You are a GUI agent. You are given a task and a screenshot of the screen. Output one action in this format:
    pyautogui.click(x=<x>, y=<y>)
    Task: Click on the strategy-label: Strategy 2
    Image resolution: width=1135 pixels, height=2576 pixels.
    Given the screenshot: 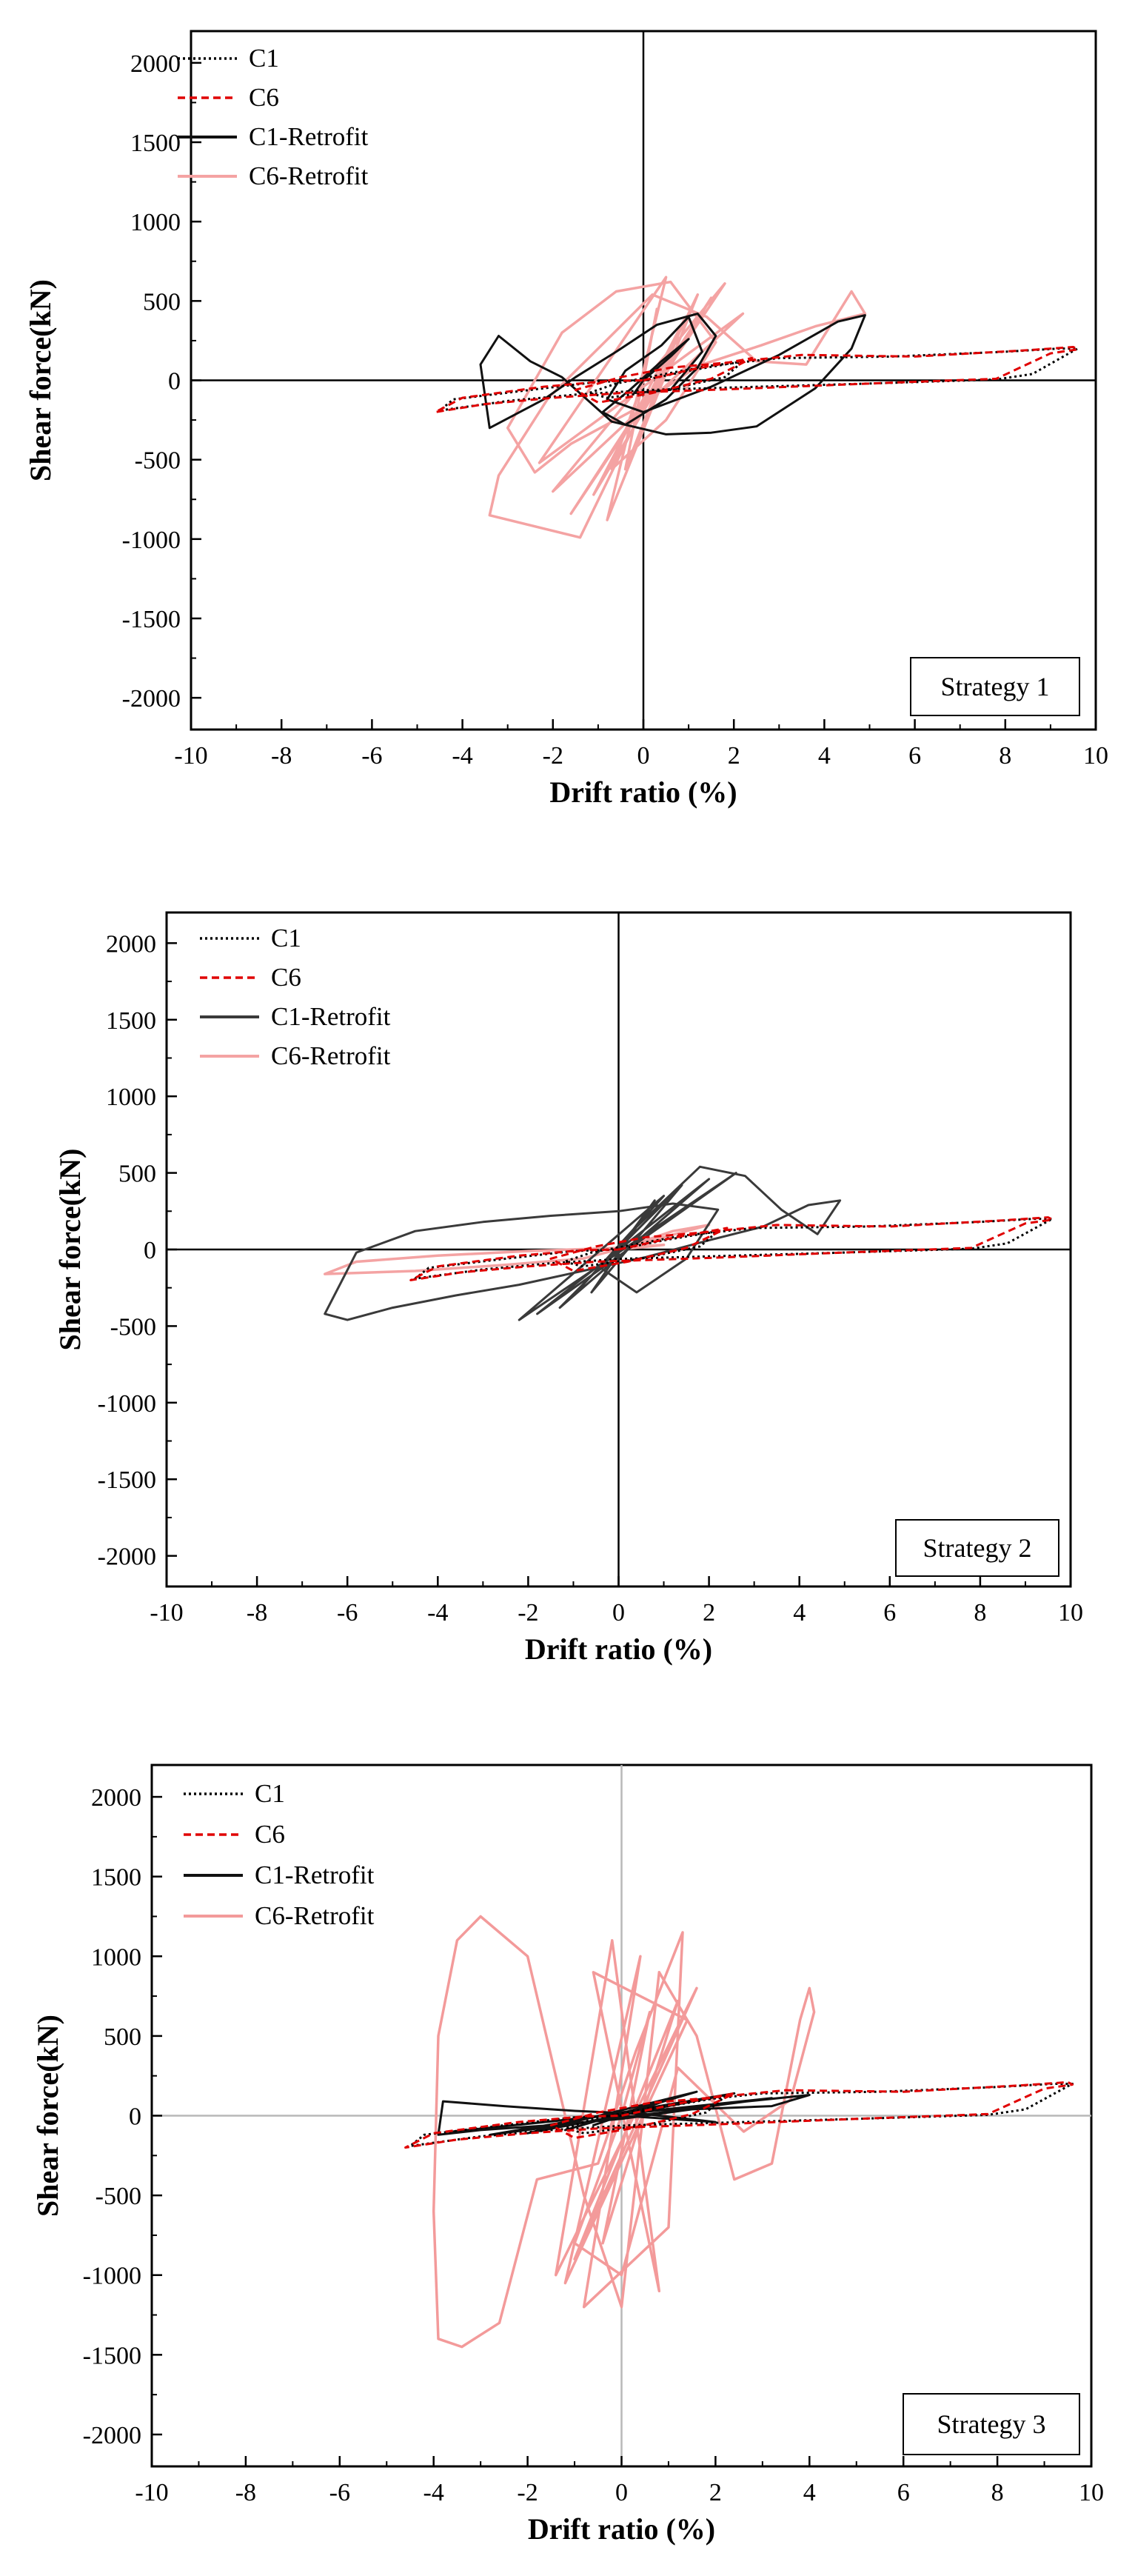 What is the action you would take?
    pyautogui.click(x=978, y=1548)
    